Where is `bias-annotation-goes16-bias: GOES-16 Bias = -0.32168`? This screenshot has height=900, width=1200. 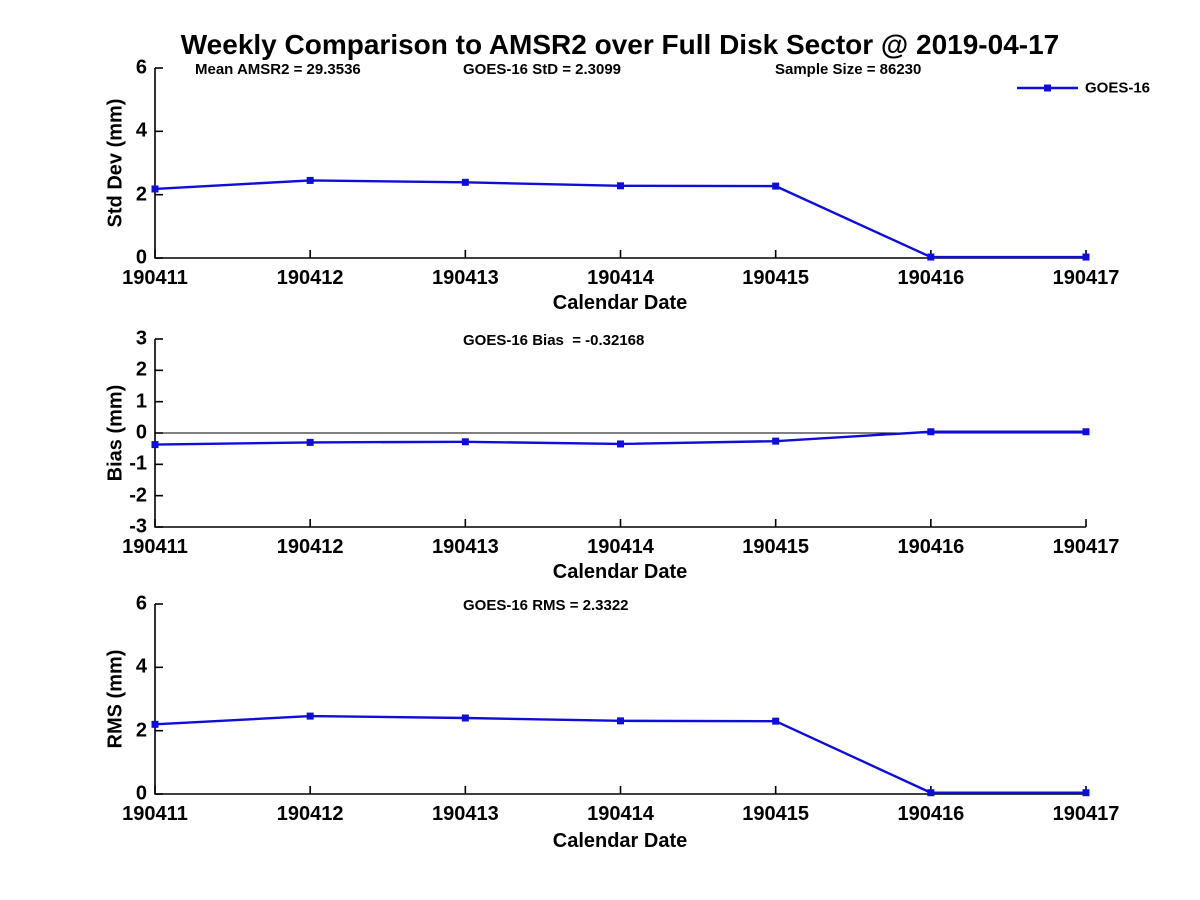
bias-annotation-goes16-bias: GOES-16 Bias = -0.32168 is located at coordinates (554, 340).